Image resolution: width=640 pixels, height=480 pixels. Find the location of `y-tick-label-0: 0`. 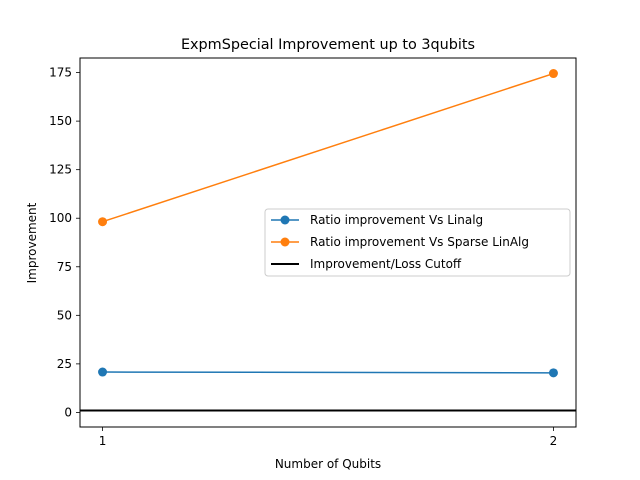

y-tick-label-0: 0 is located at coordinates (68, 412).